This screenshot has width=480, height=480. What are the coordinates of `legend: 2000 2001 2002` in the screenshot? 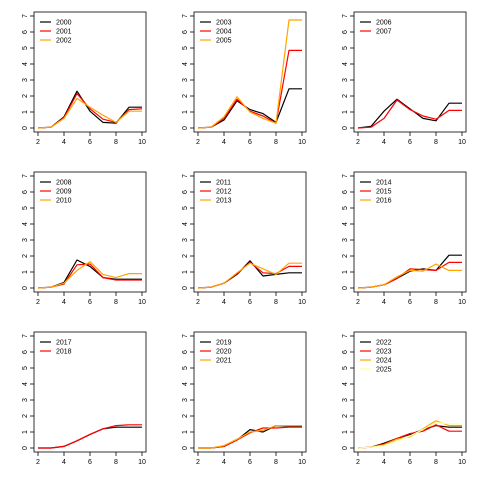 It's located at (56, 32).